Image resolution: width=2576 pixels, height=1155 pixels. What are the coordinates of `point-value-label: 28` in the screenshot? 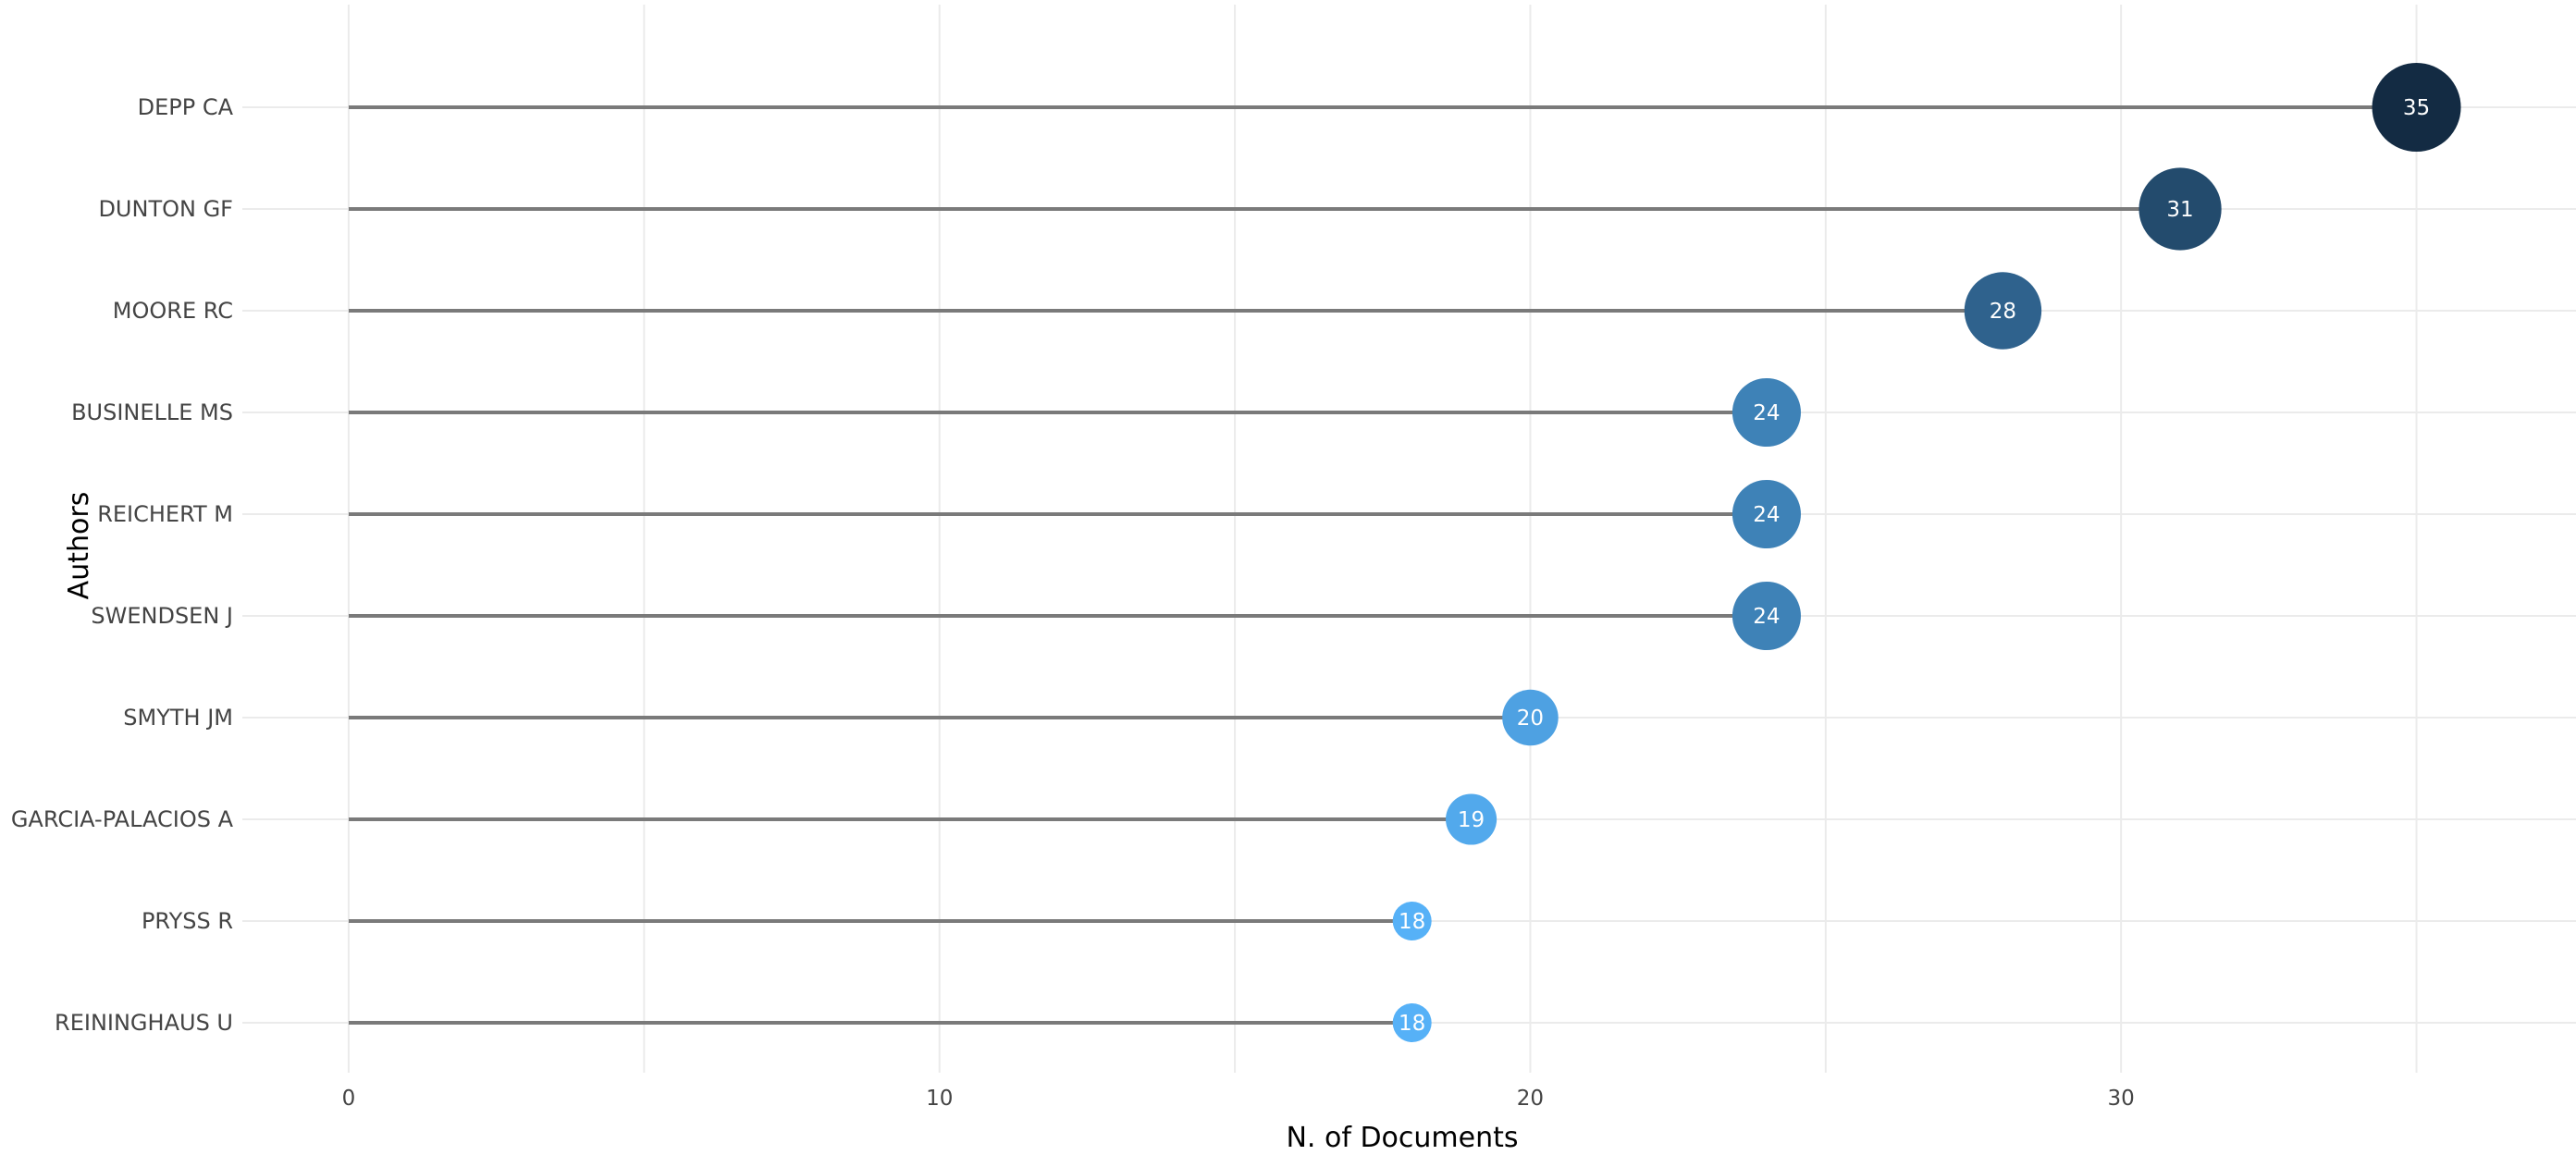 It's located at (2003, 312).